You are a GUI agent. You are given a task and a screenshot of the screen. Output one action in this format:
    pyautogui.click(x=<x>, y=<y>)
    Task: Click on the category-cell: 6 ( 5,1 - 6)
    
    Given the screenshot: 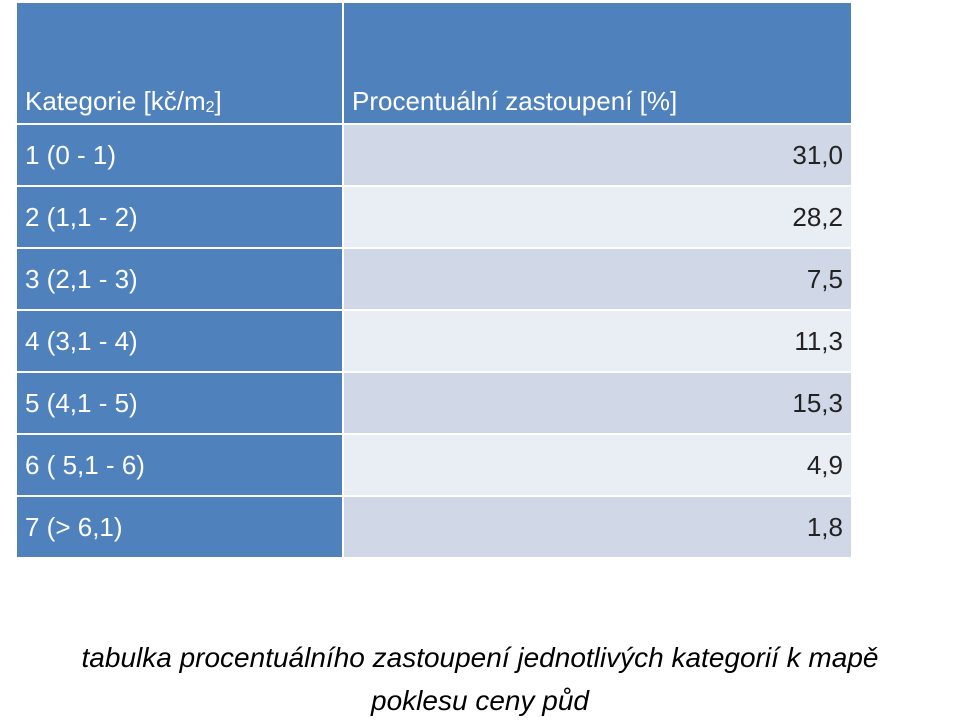 What is the action you would take?
    pyautogui.click(x=179, y=465)
    